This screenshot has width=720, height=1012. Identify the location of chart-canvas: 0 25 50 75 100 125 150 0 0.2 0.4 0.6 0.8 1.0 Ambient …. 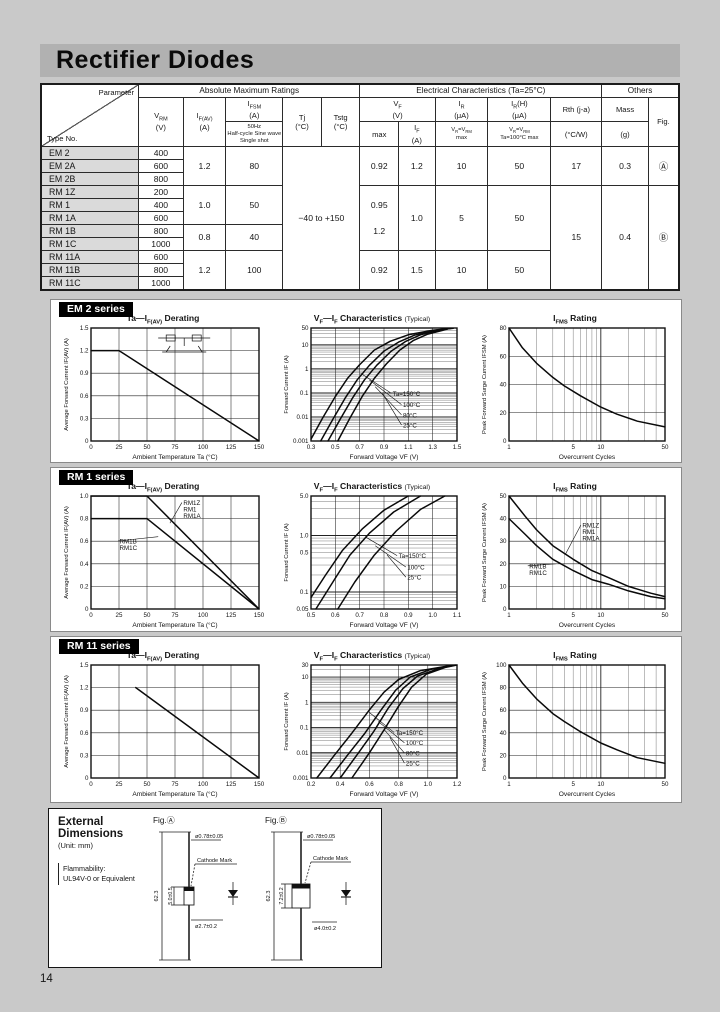
(164, 561).